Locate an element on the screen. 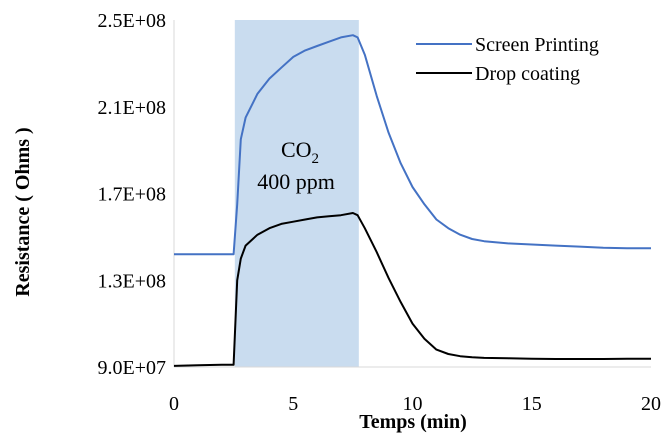  annotation-concentration: 400 ppm is located at coordinates (296, 181).